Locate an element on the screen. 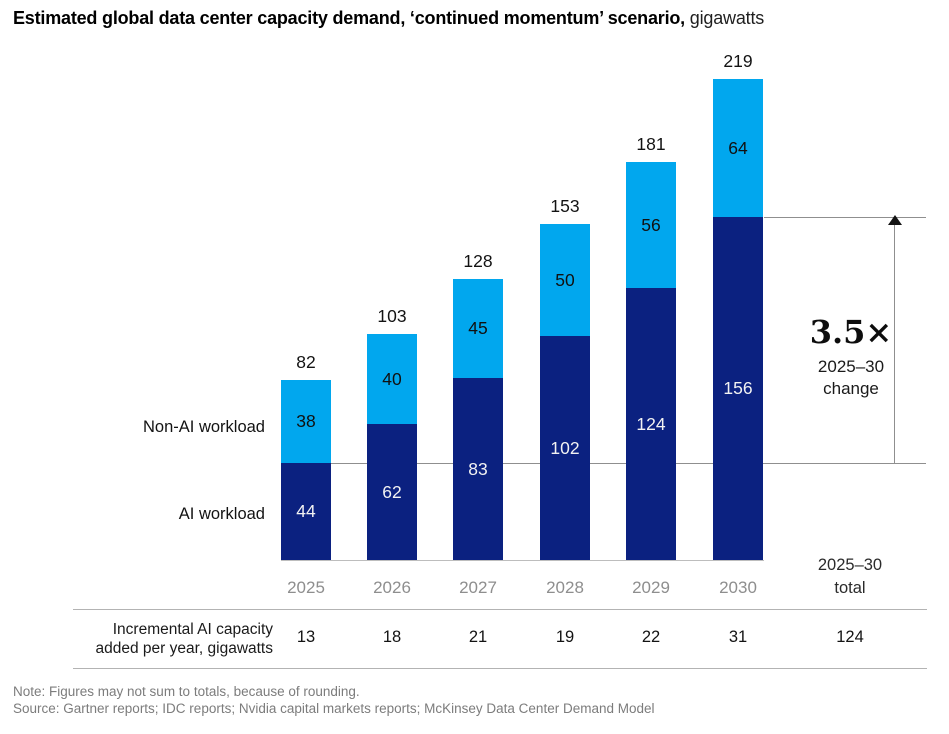 The height and width of the screenshot is (734, 949). table-rule-bottom is located at coordinates (500, 668).